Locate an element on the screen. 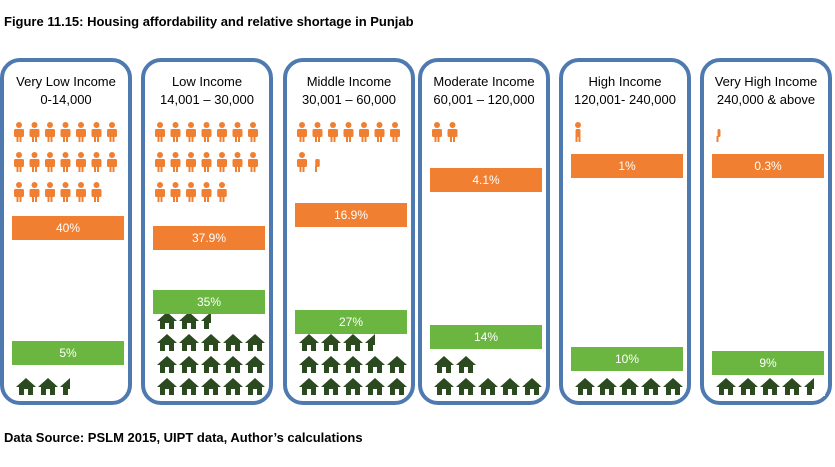  shortage-bar: 5% is located at coordinates (68, 353).